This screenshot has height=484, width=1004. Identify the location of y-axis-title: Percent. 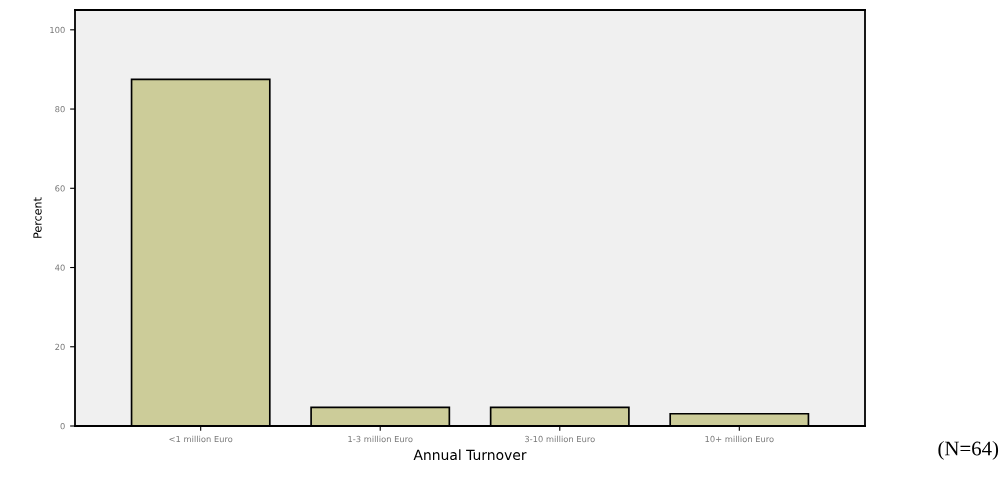
(37, 217).